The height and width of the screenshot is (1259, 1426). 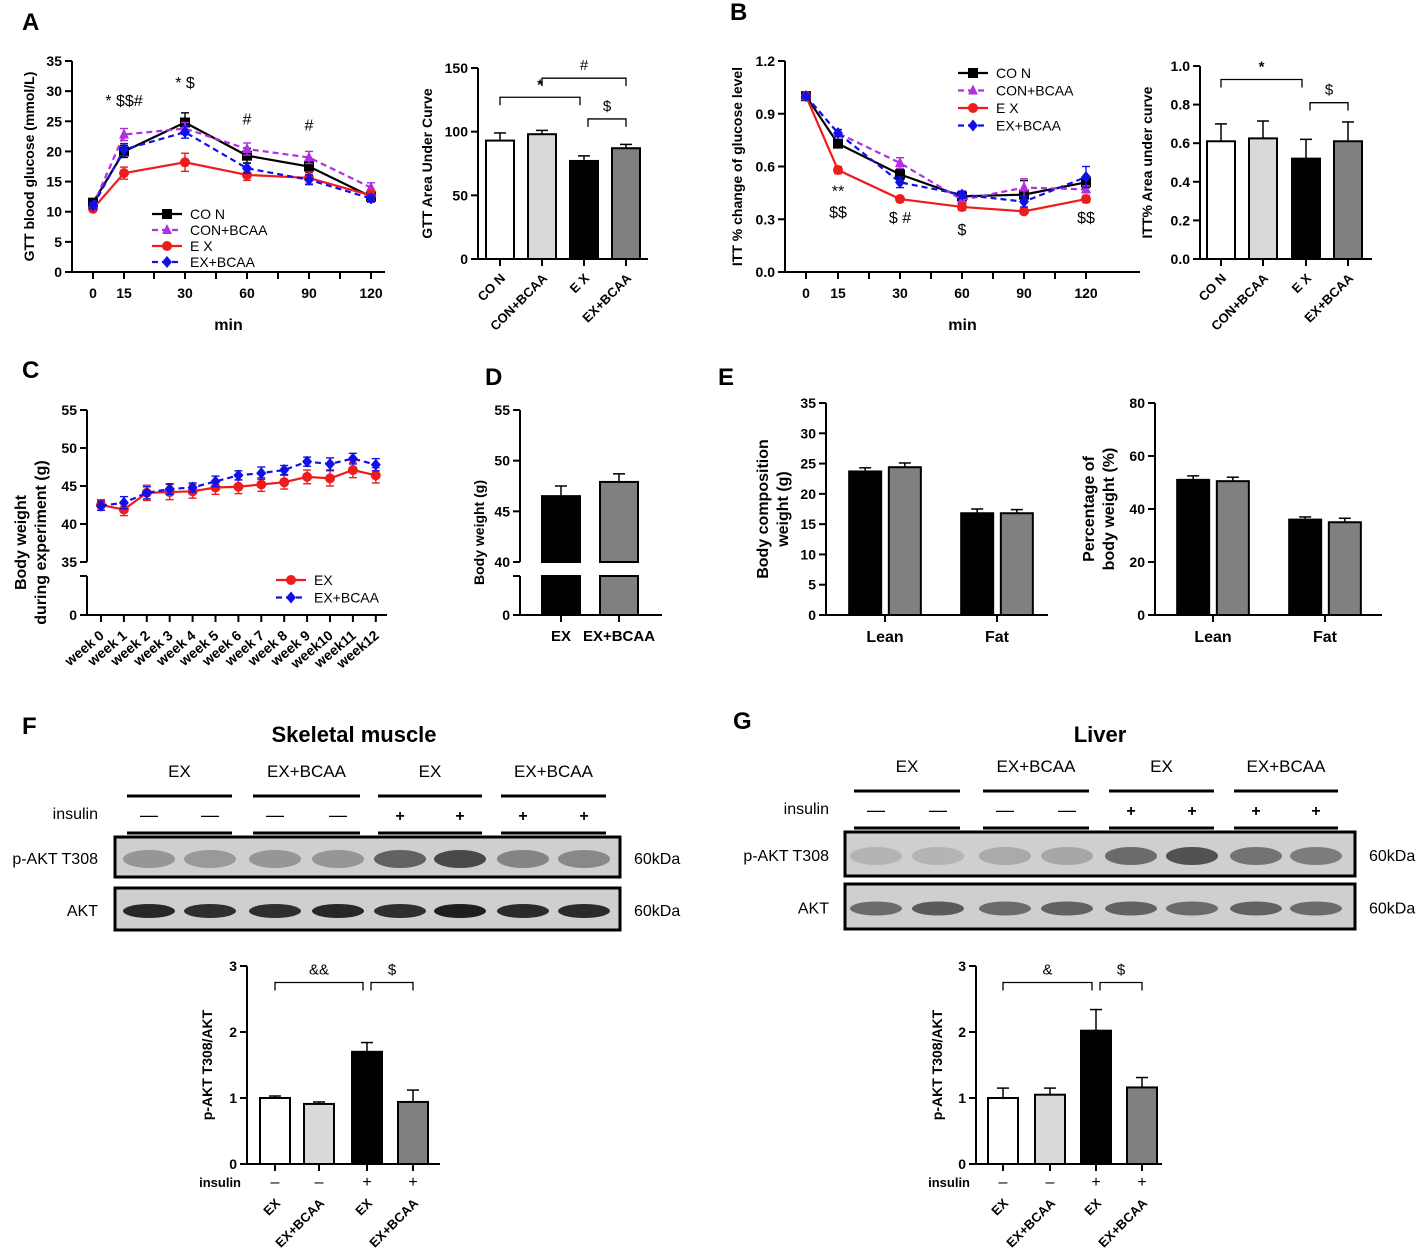 I want to click on x-tick-label: EX, so click(x=561, y=636).